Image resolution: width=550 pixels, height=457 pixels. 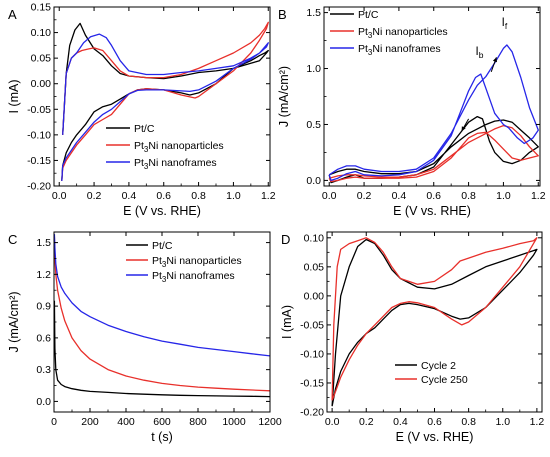 What do you see at coordinates (480, 53) in the screenshot?
I see `peak-annotation: Ib` at bounding box center [480, 53].